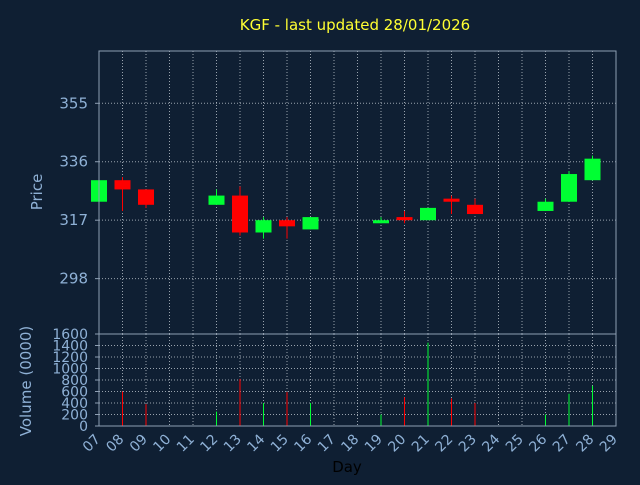 The width and height of the screenshot is (640, 485). I want to click on x-tick-label: 17, so click(327, 444).